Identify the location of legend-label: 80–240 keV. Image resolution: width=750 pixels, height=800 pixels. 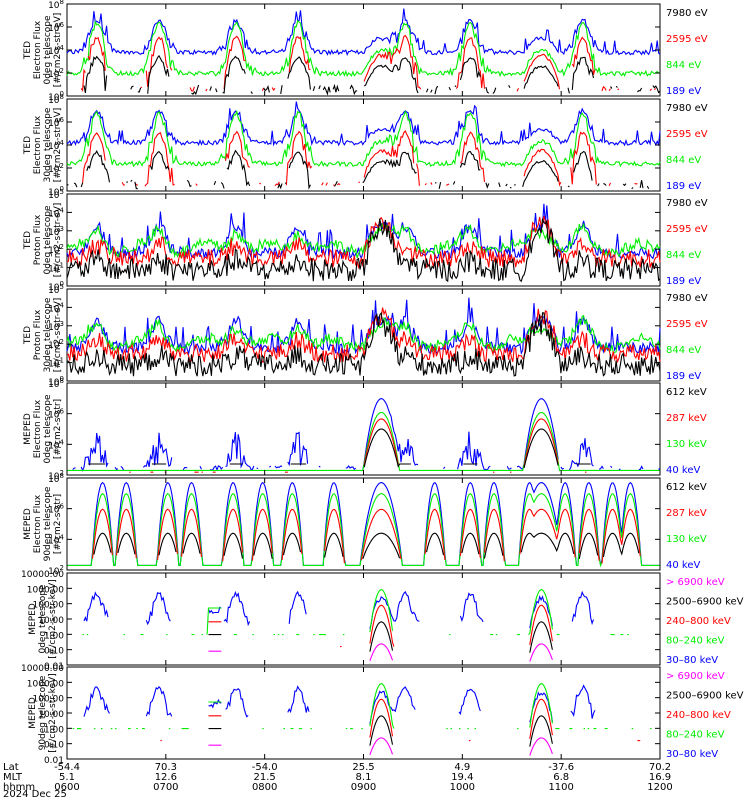
(695, 641).